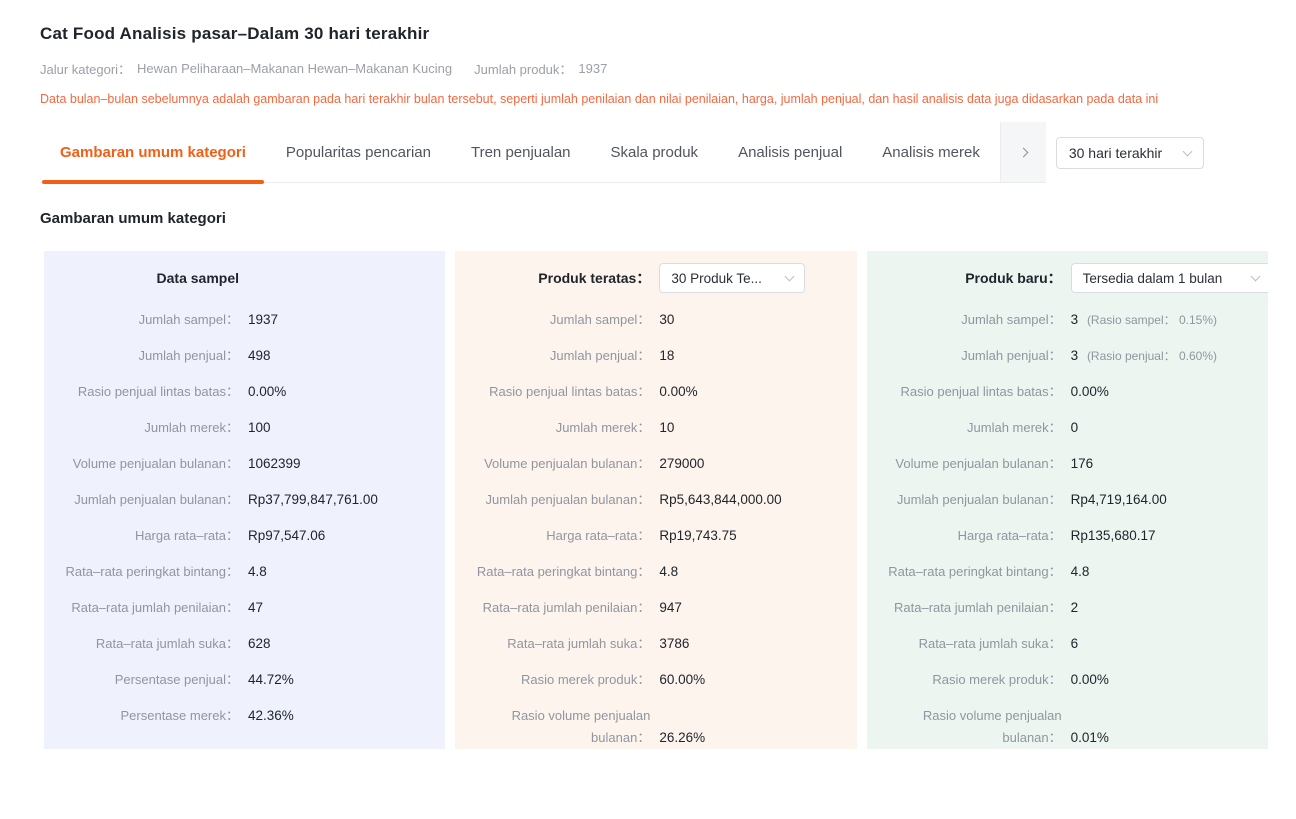  I want to click on tab-label: Gambaran umum kategori, so click(153, 152).